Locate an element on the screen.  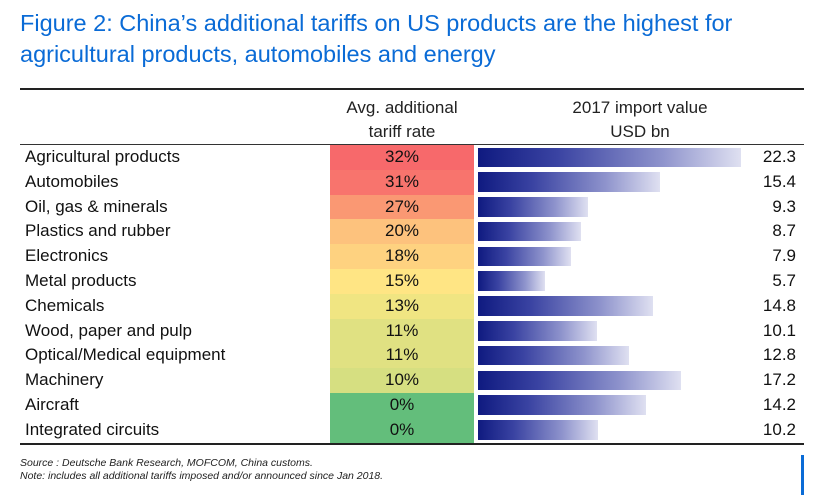
table-row: Agricultural products 32% 22.3 is located at coordinates (410, 157).